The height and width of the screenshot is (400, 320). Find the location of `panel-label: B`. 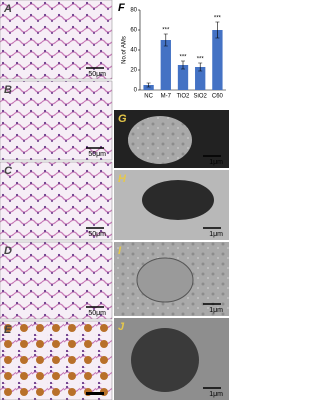

panel-label: B is located at coordinates (8, 90).